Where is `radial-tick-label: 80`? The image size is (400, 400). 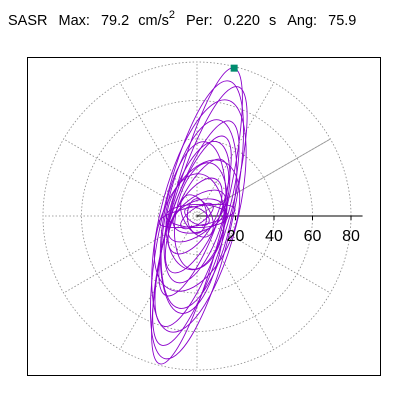 radial-tick-label: 80 is located at coordinates (351, 236).